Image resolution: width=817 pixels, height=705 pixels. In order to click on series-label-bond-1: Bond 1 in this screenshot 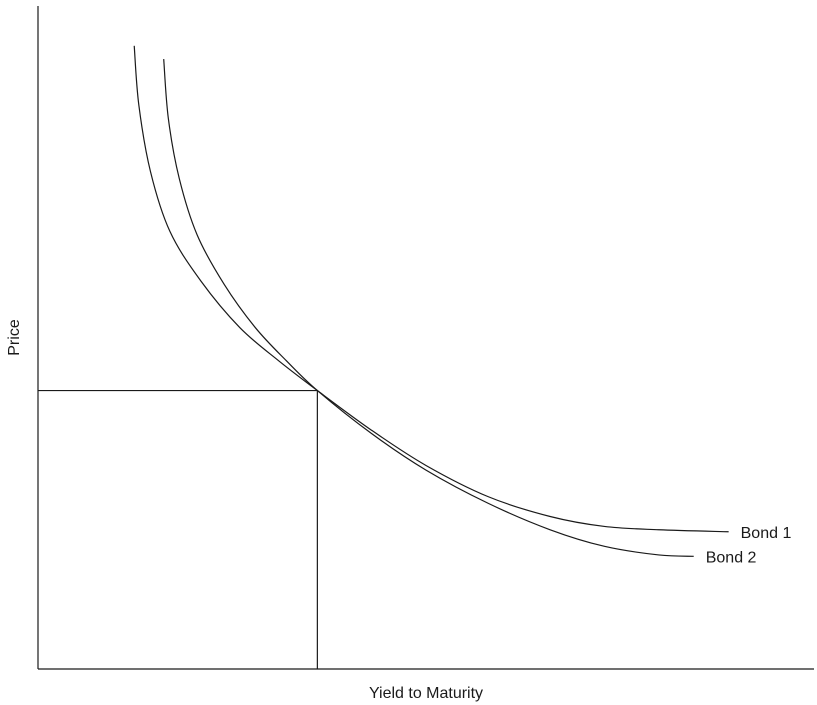, I will do `click(766, 533)`.